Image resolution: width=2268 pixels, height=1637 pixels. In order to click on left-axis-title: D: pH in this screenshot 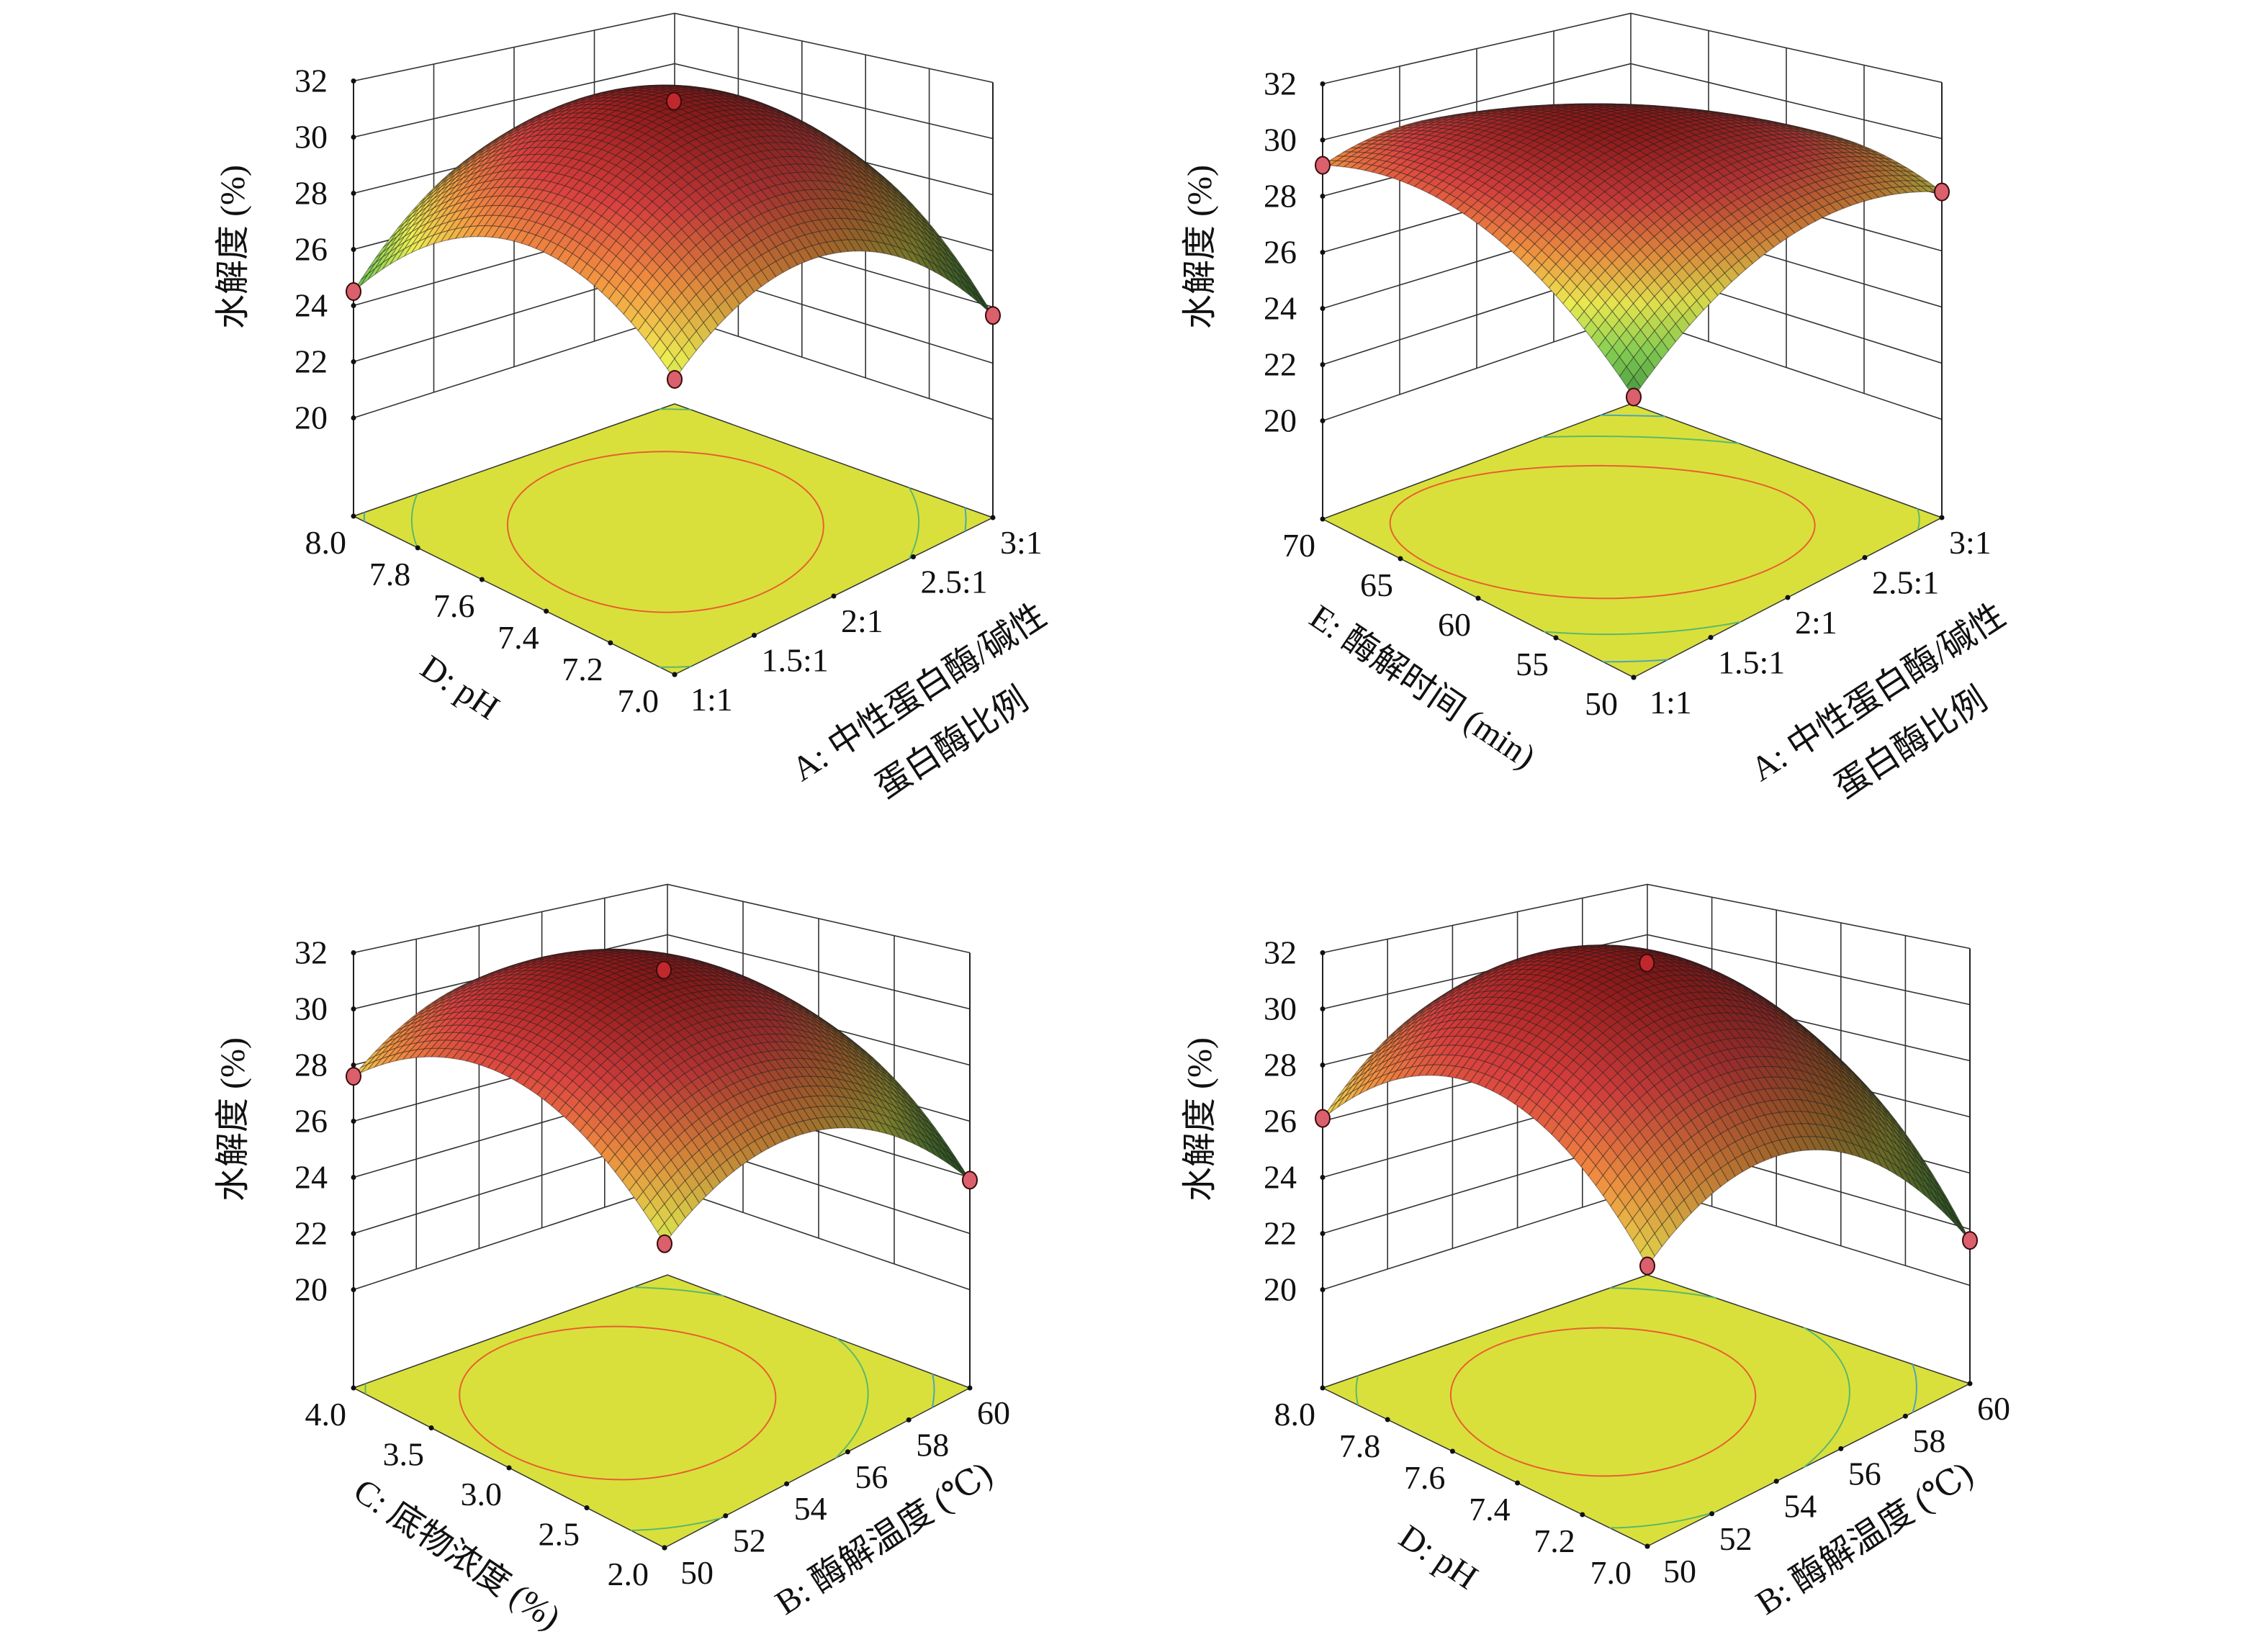, I will do `click(460, 687)`.